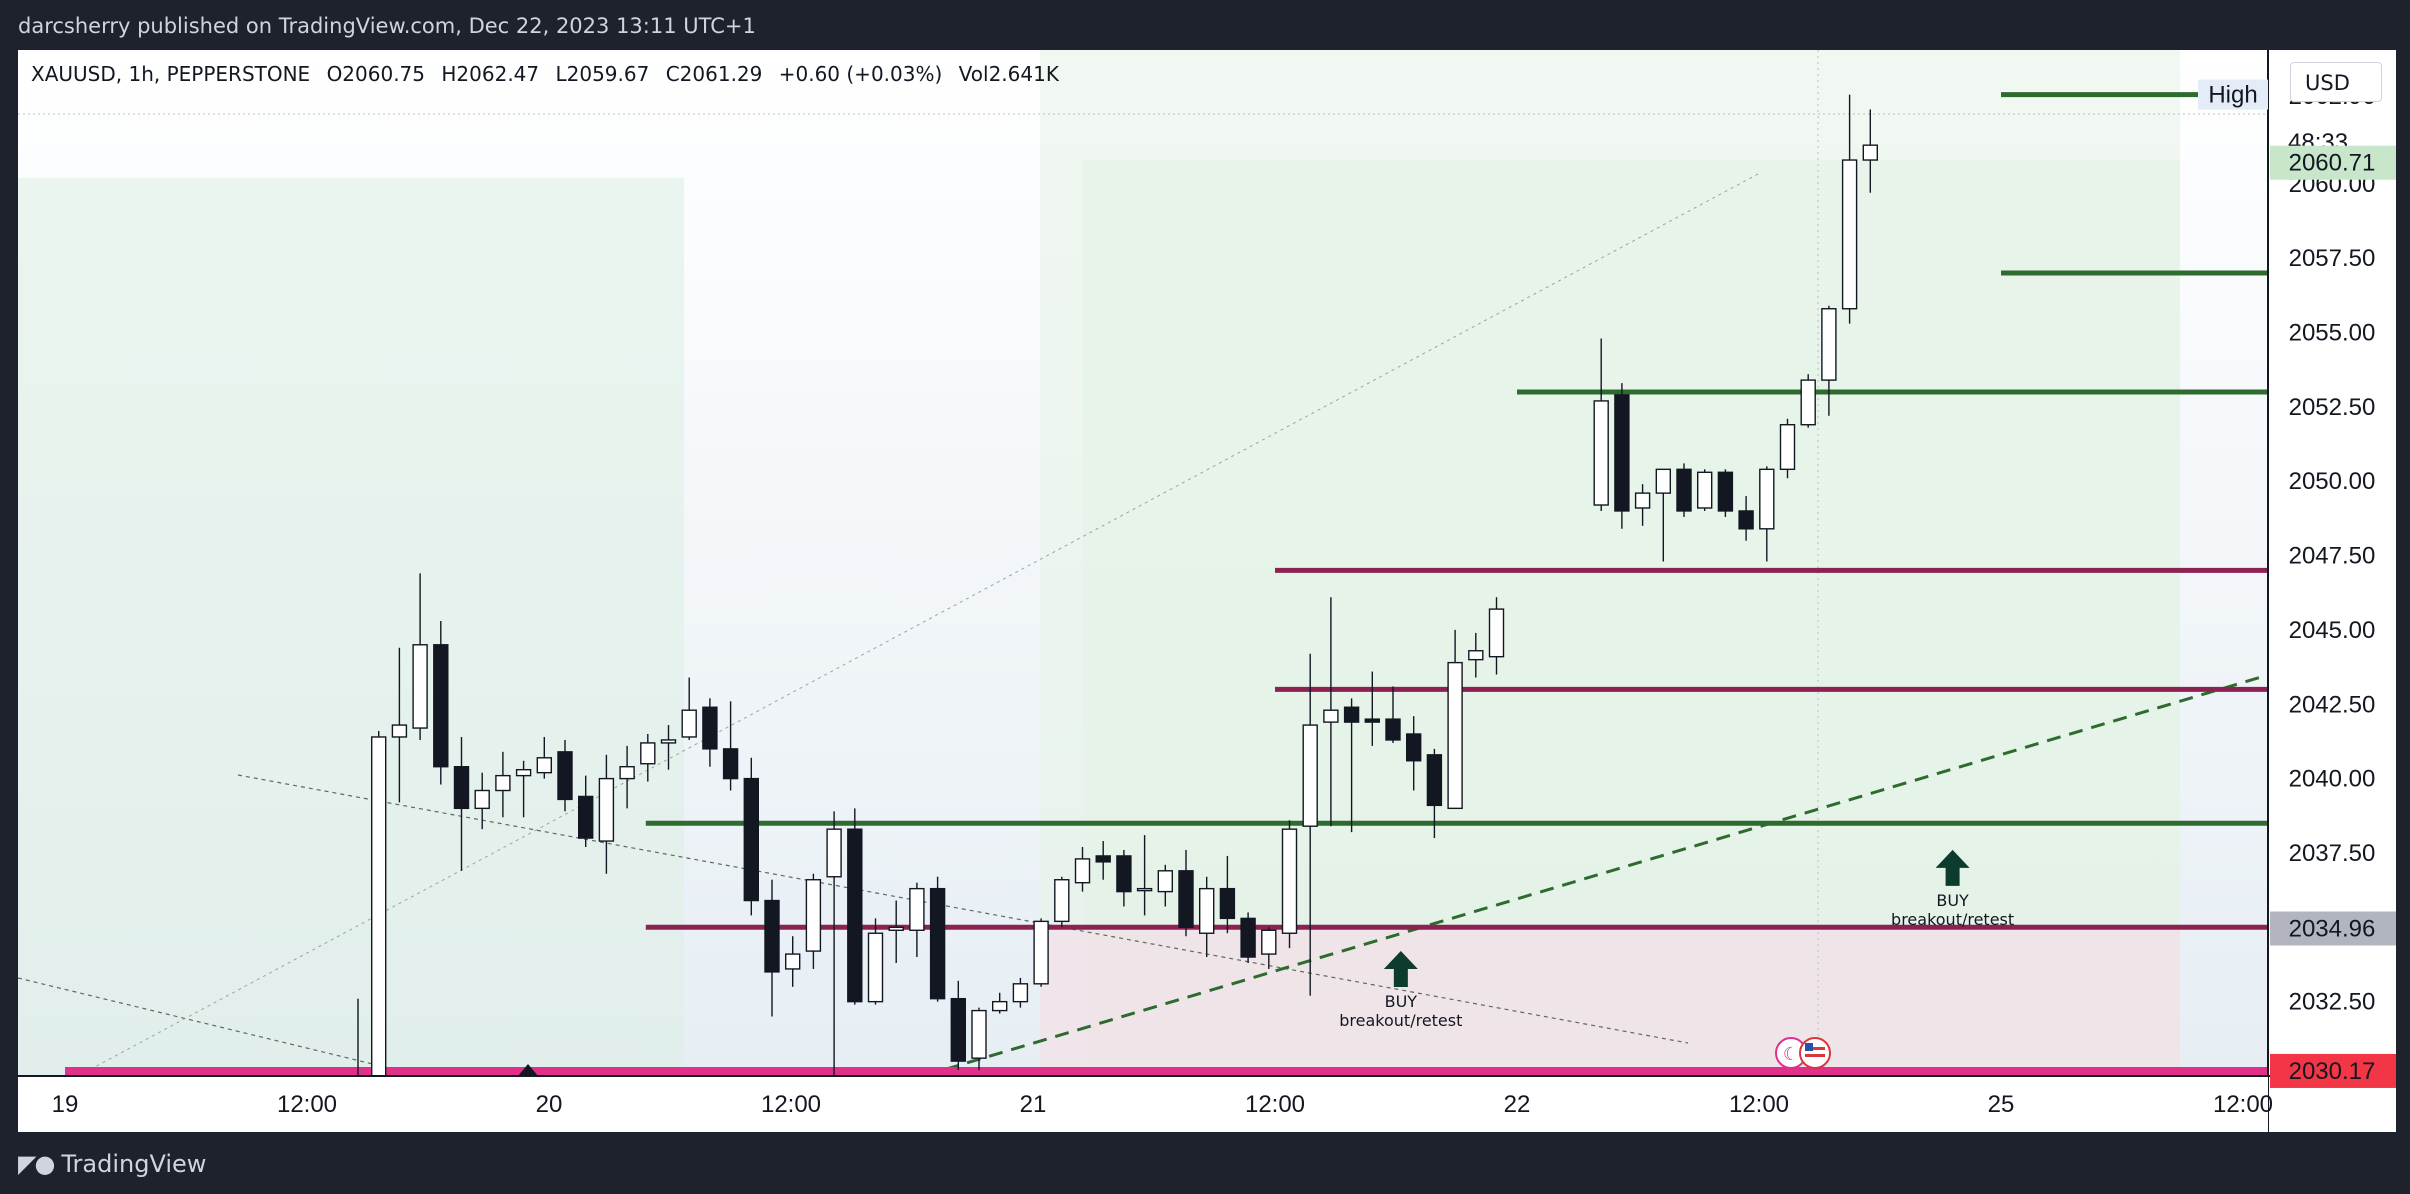 The width and height of the screenshot is (2410, 1194). What do you see at coordinates (65, 1104) in the screenshot?
I see `time-tick-label: 19` at bounding box center [65, 1104].